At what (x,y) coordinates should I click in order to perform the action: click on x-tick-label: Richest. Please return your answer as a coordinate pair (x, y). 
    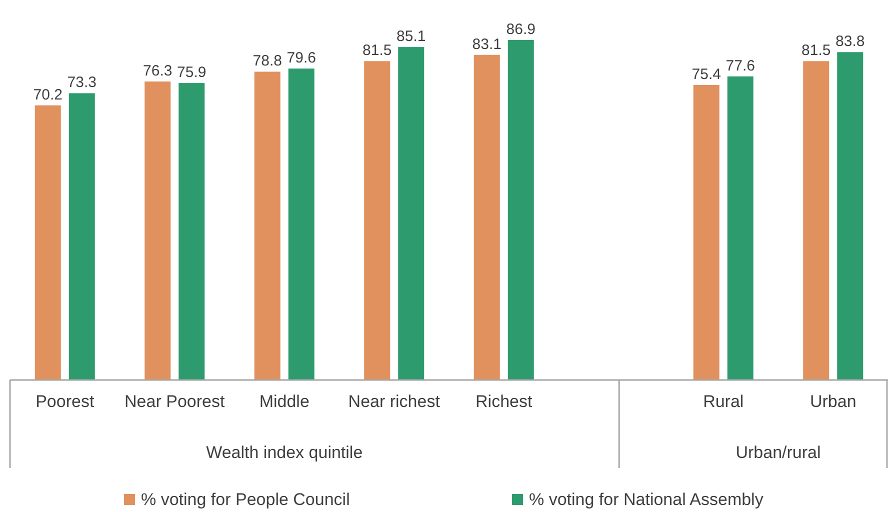
    Looking at the image, I should click on (504, 401).